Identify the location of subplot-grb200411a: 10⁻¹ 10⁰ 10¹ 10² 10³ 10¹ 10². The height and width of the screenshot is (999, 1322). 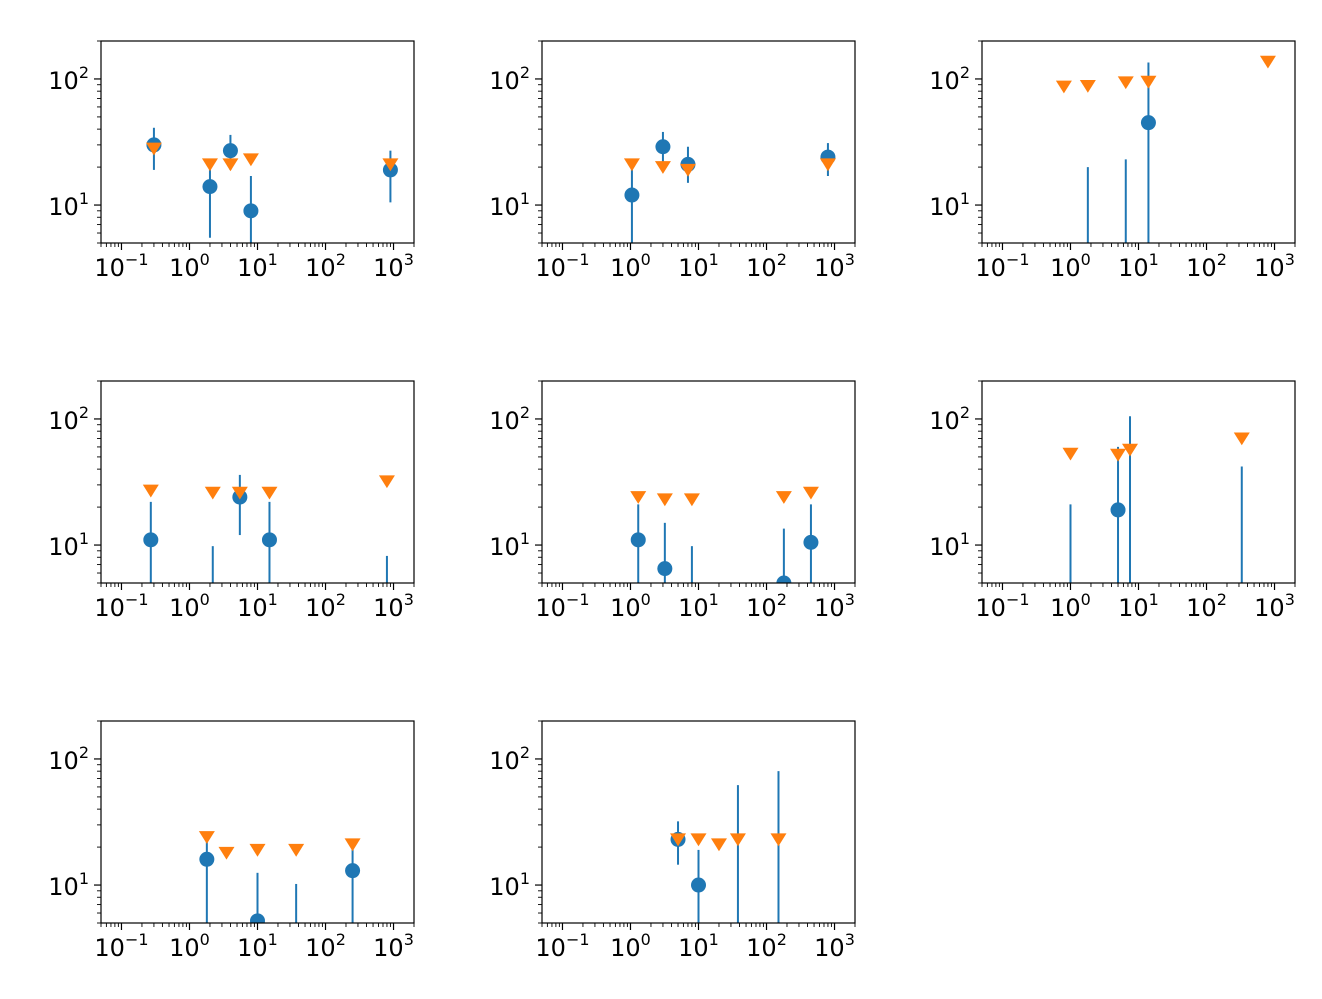
(672, 161).